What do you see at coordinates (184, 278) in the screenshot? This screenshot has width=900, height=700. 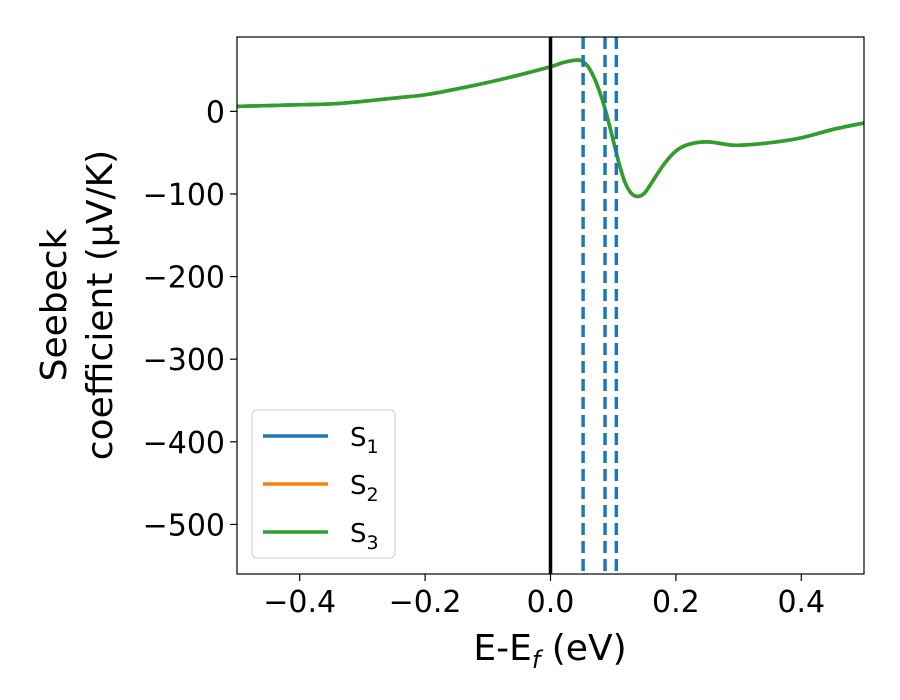 I see `y-tick-label: −200` at bounding box center [184, 278].